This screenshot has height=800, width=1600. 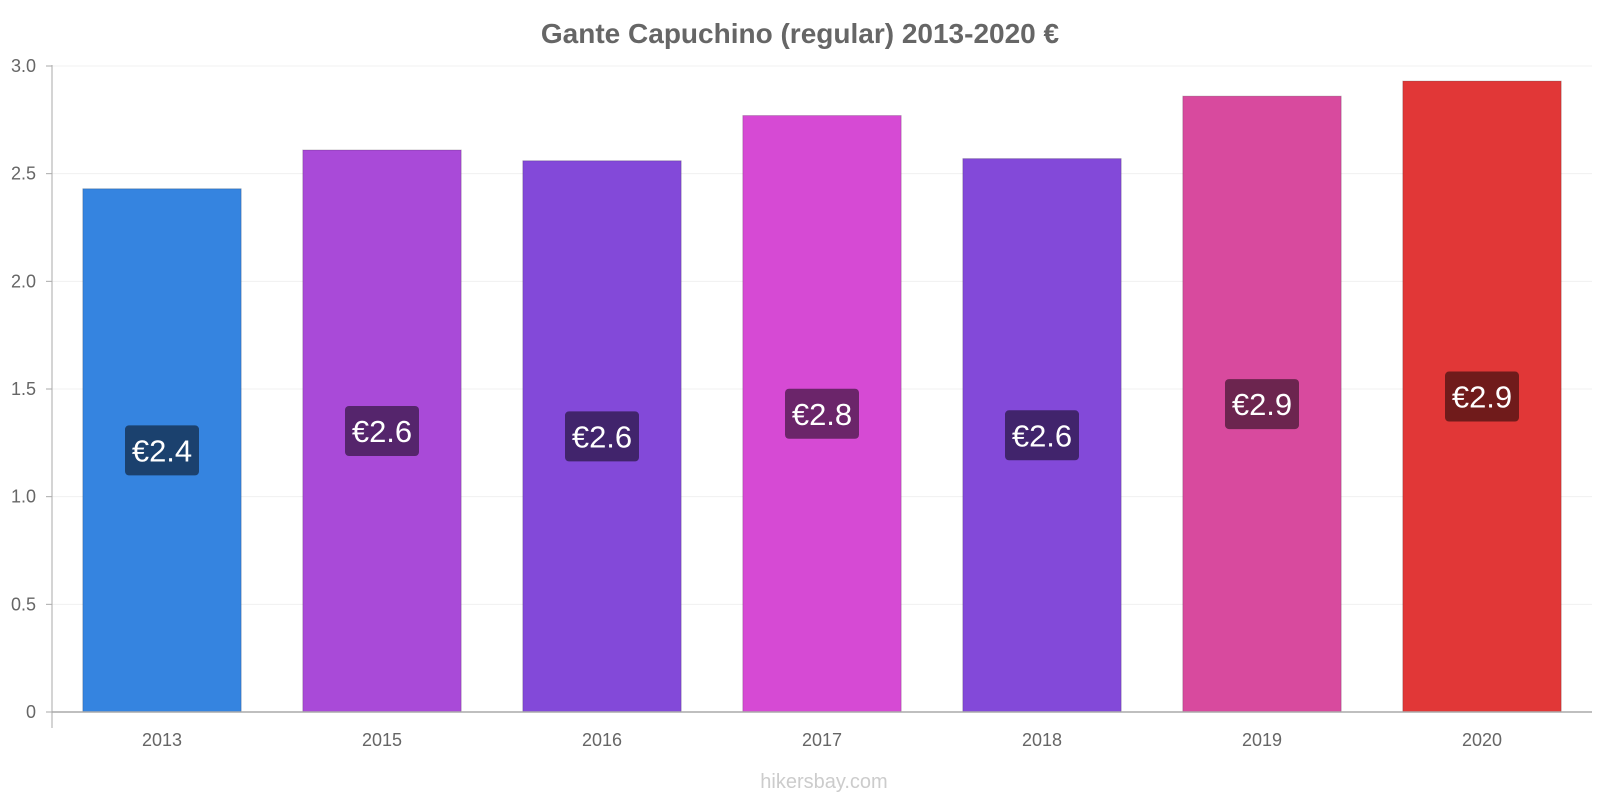 I want to click on x-tick-label: 2015, so click(x=382, y=740).